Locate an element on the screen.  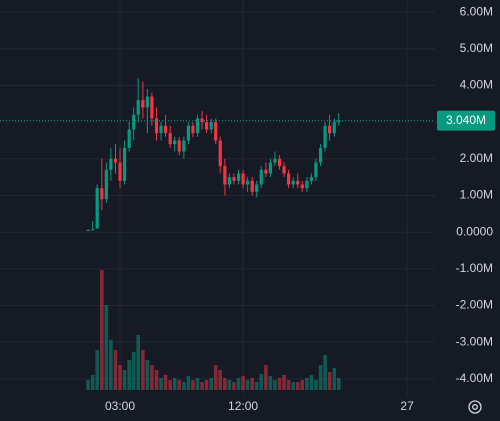
last-price-label: 3.040M is located at coordinates (466, 120).